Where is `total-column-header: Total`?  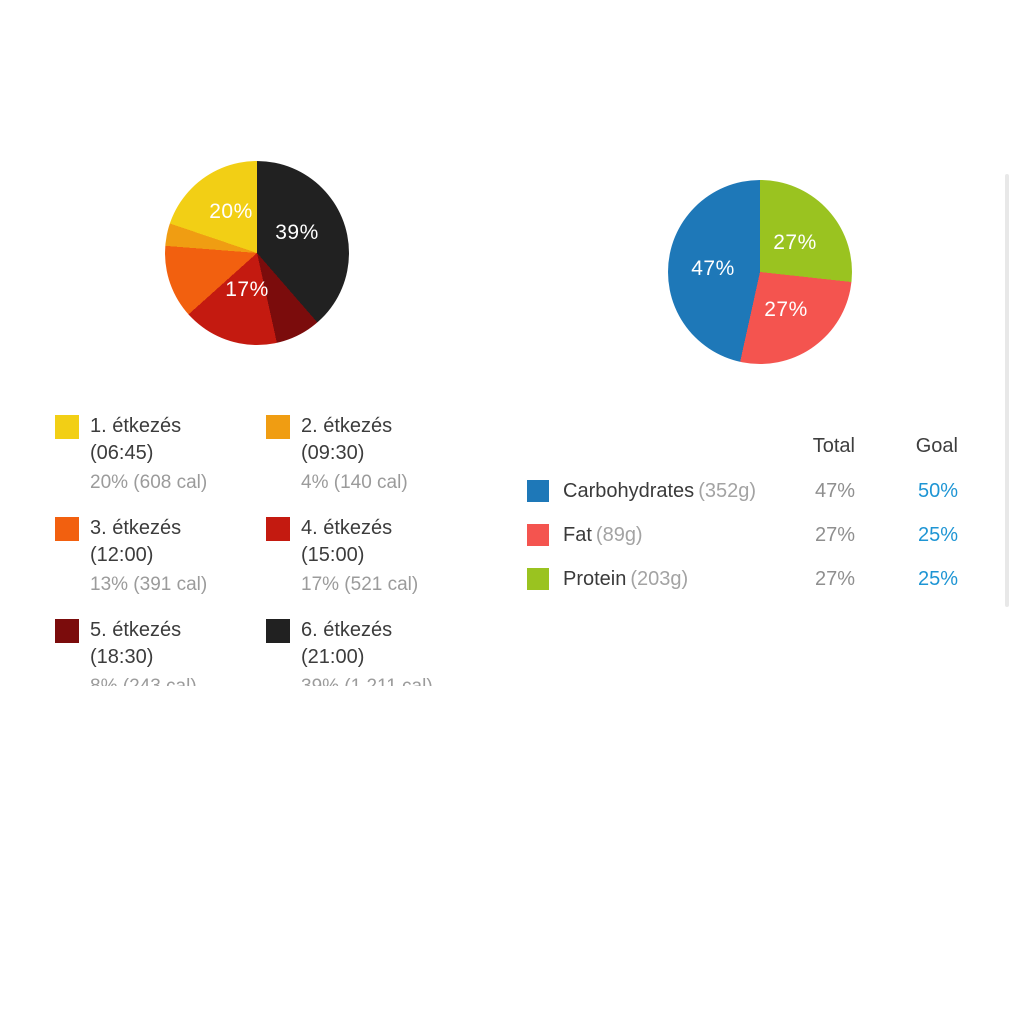
total-column-header: Total is located at coordinates (833, 445).